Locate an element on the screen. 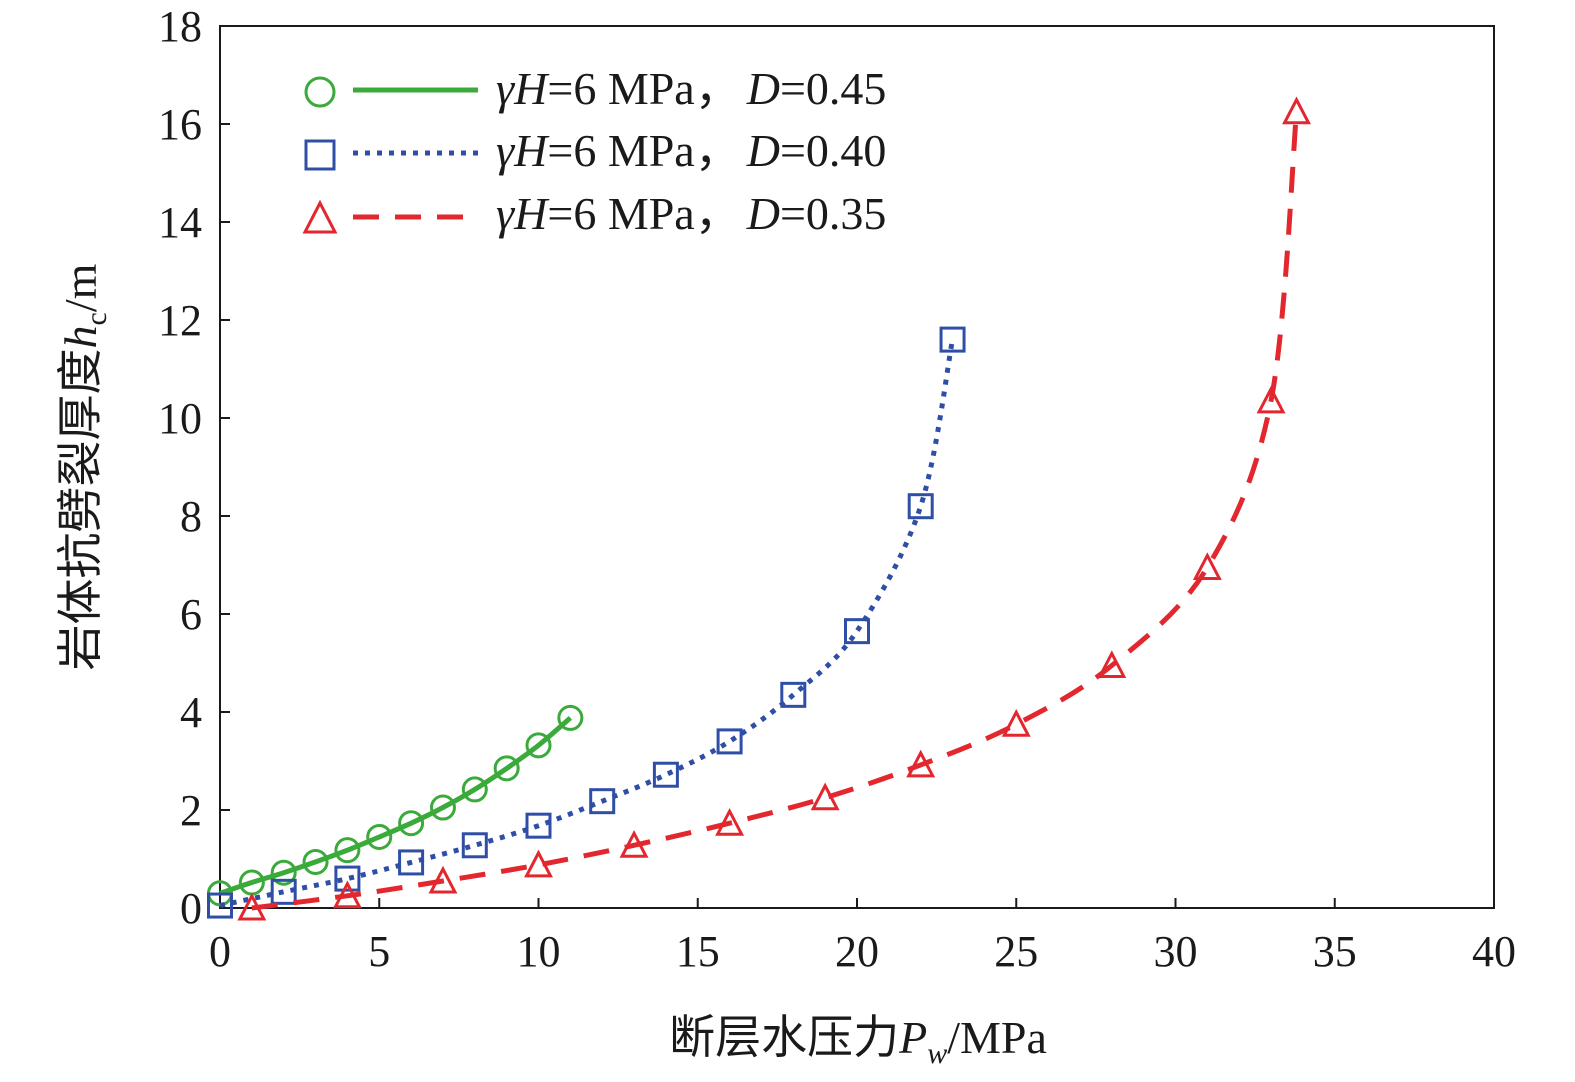 This screenshot has width=1575, height=1082. y-tick-label: 8 is located at coordinates (191, 516).